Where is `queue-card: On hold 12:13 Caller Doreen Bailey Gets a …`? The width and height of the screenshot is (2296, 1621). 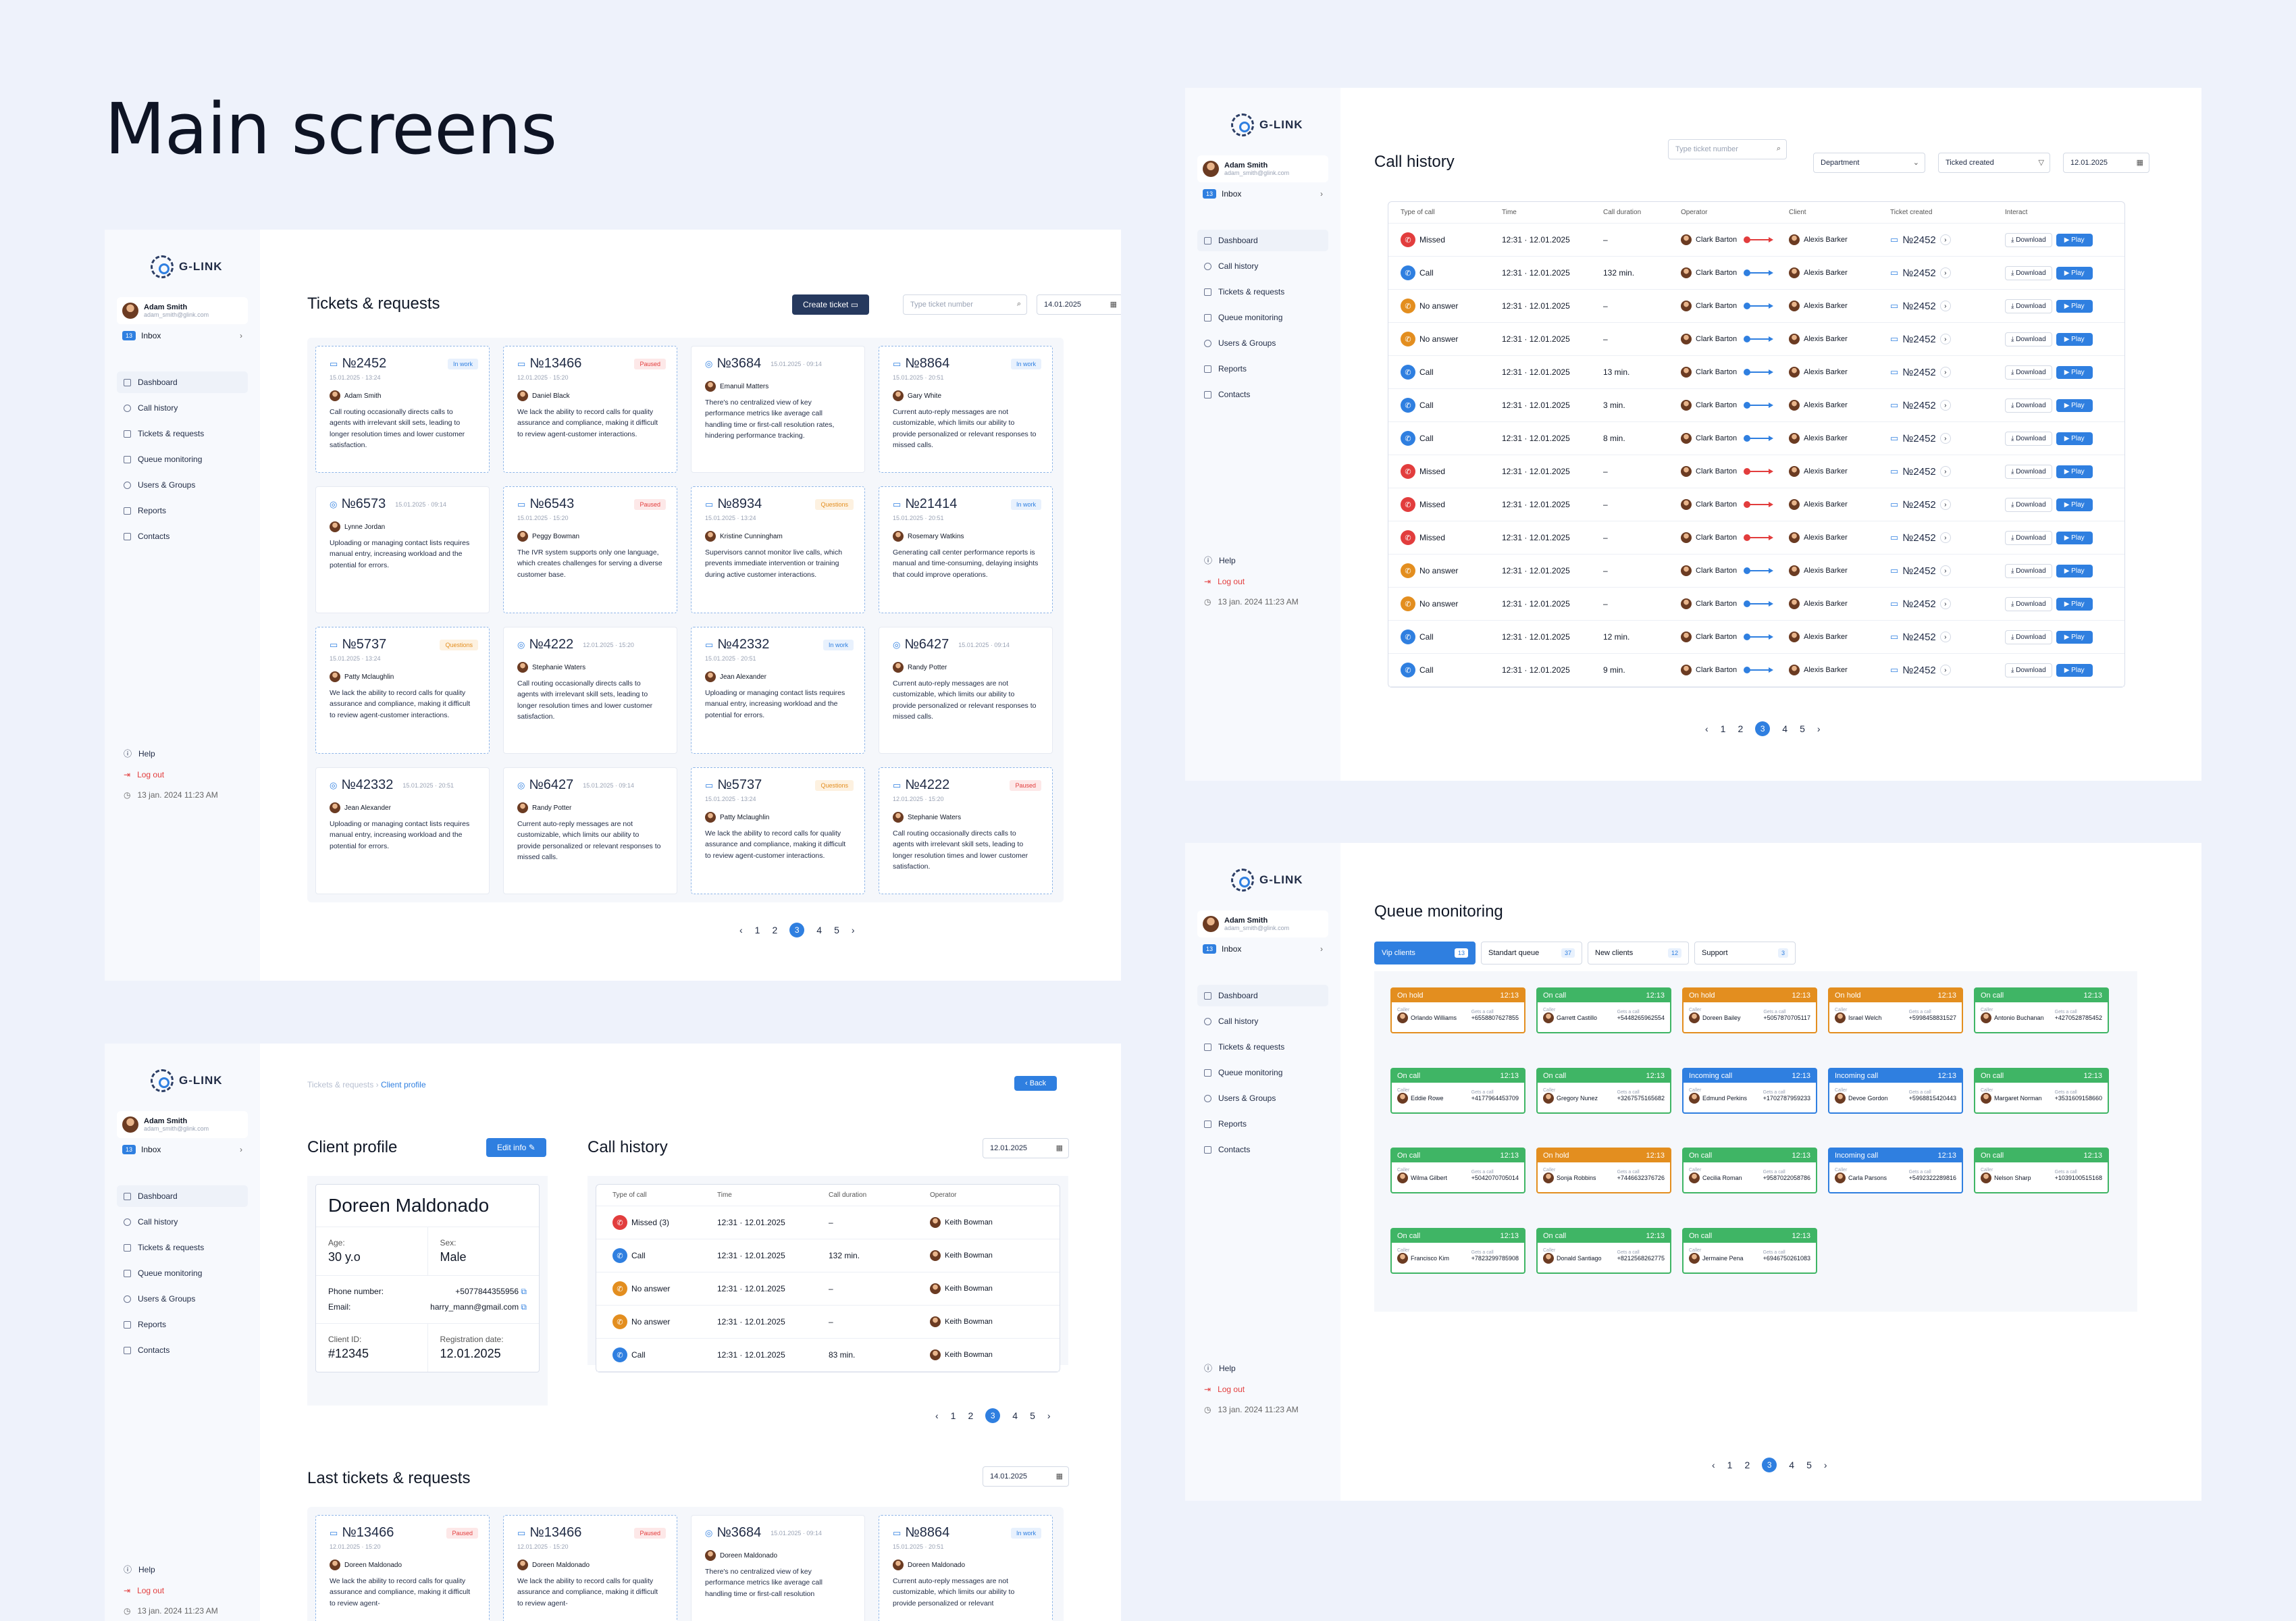
queue-card: On hold 12:13 Caller Doreen Bailey Gets a … is located at coordinates (1749, 1010).